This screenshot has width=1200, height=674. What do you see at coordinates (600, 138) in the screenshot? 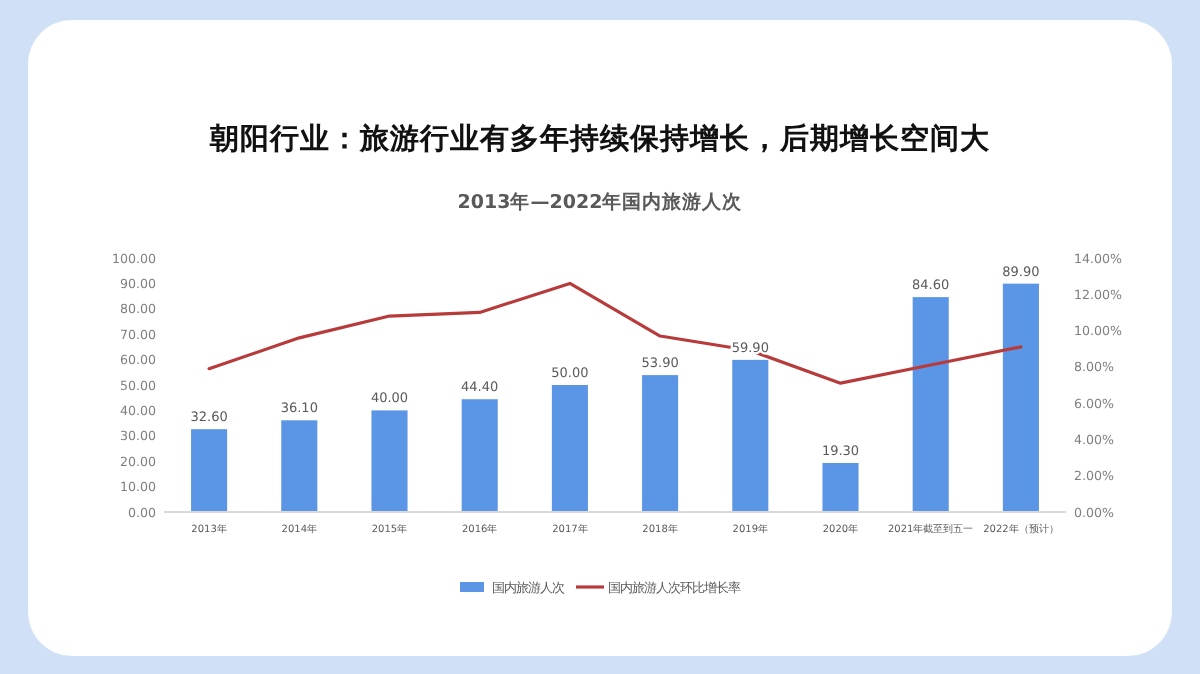
I see `chart-title: 朝阳行业：旅游行业有多年持续保持增长，后期增长空间大` at bounding box center [600, 138].